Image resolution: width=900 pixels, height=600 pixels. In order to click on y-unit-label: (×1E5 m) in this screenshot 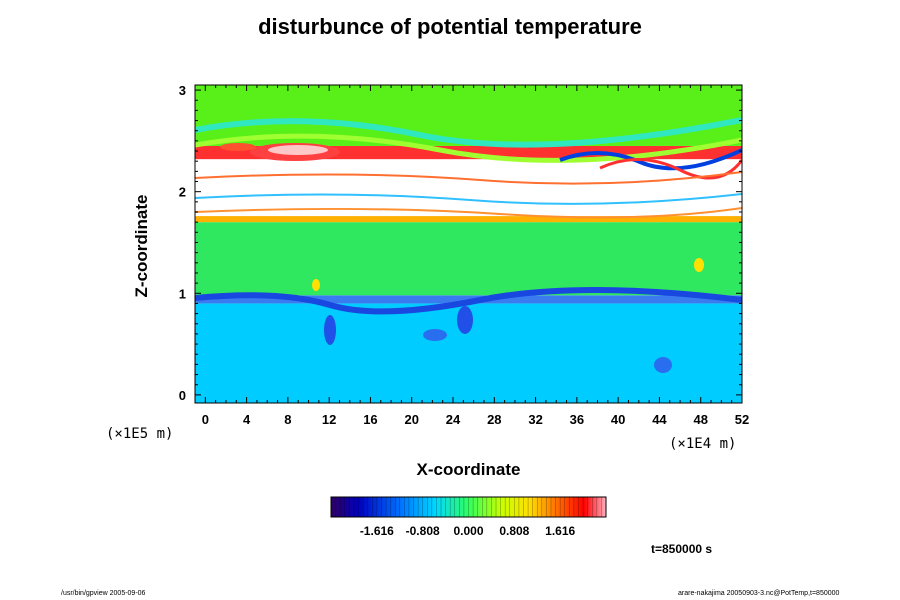, I will do `click(140, 434)`.